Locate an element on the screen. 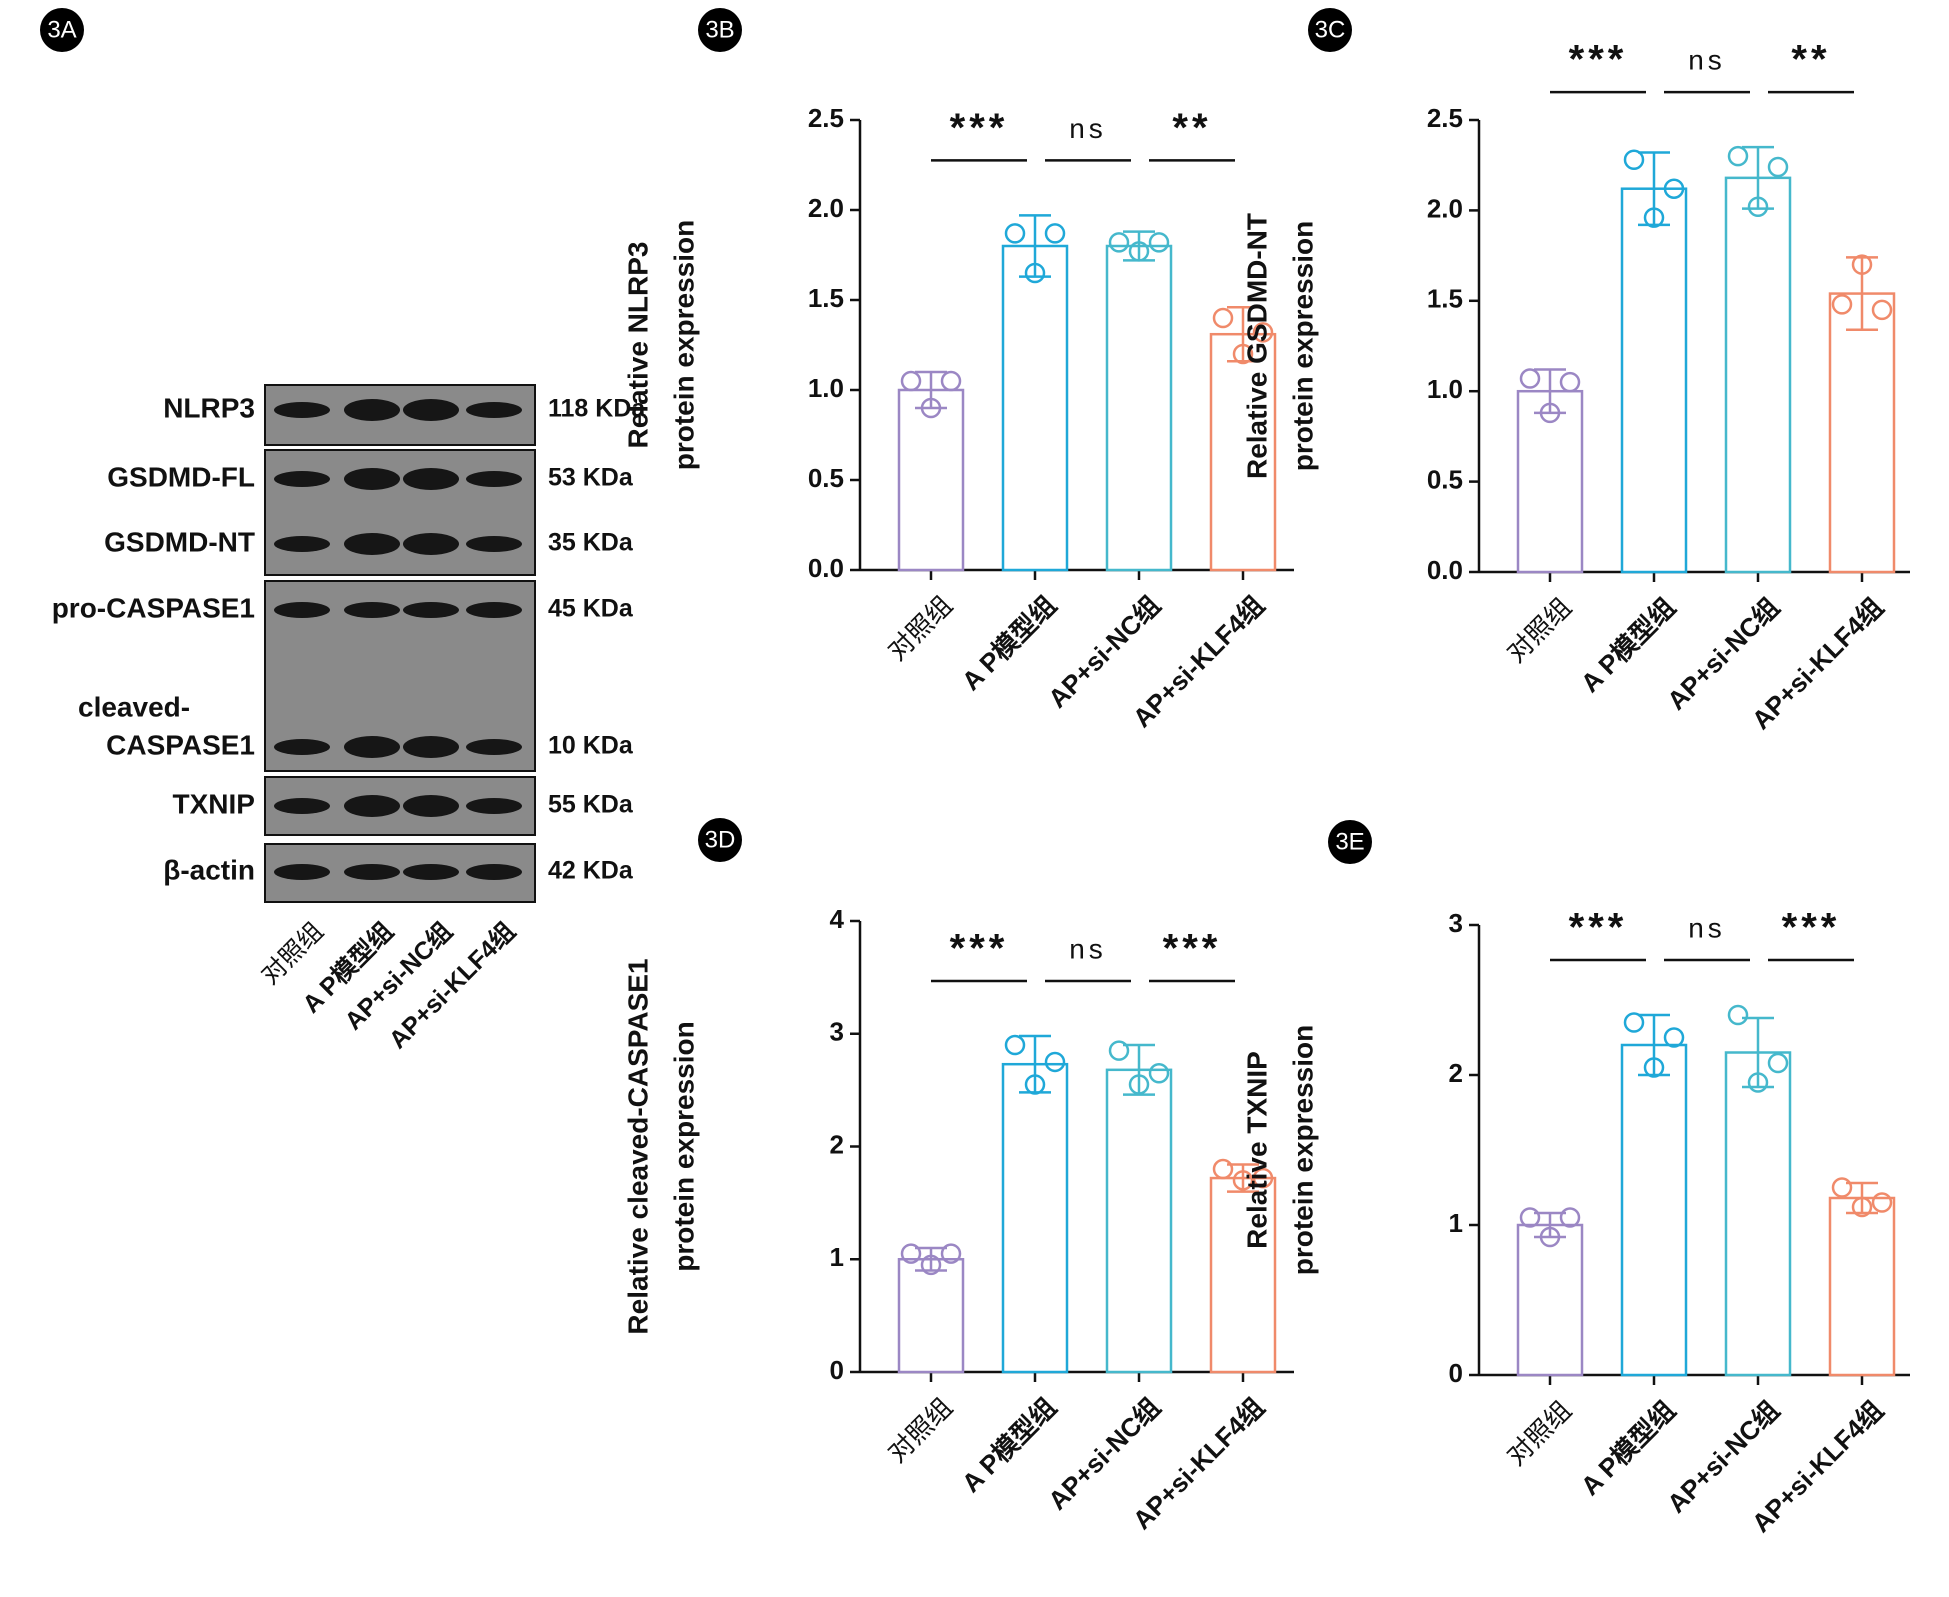 The height and width of the screenshot is (1597, 1949). protein-label: GSDMD-NT is located at coordinates (179, 541).